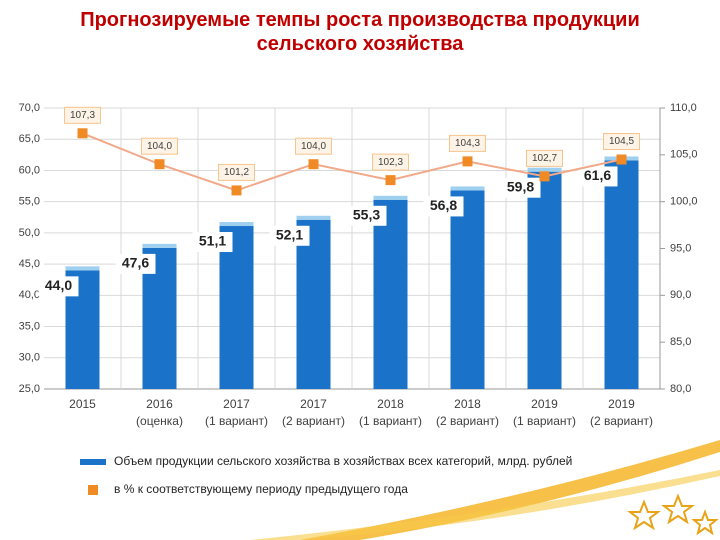  I want to click on value-label: 102,7, so click(544, 158).